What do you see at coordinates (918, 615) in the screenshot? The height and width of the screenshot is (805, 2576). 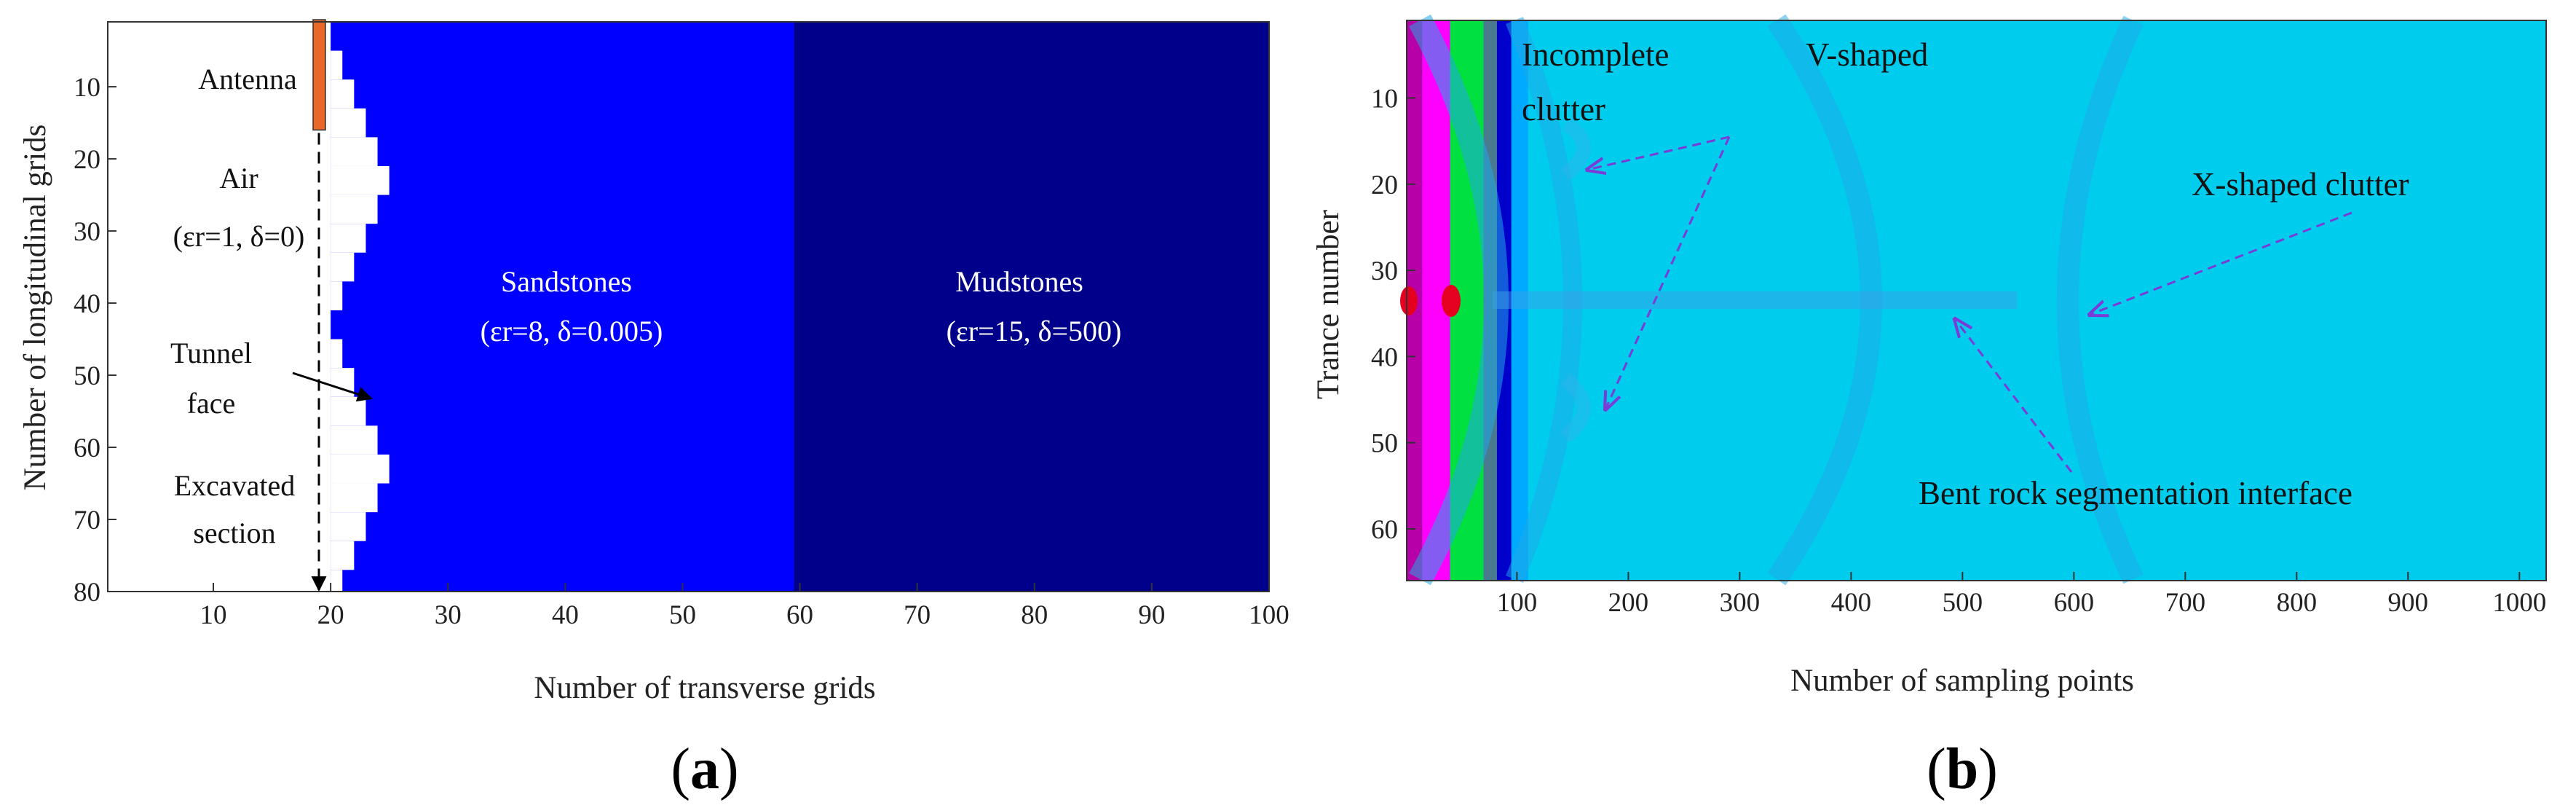 I see `a-x-tick-label: 70` at bounding box center [918, 615].